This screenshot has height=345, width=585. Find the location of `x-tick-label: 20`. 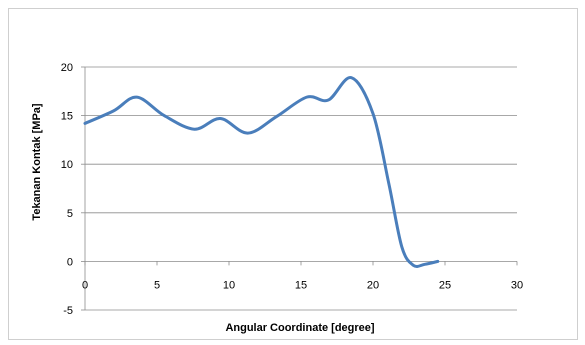

x-tick-label: 20 is located at coordinates (373, 285).